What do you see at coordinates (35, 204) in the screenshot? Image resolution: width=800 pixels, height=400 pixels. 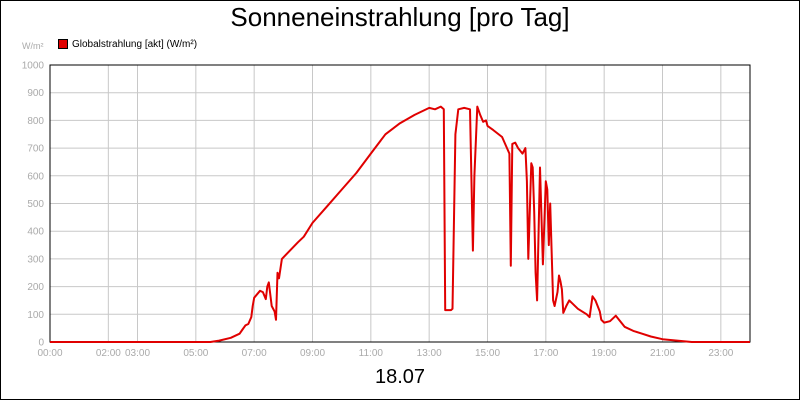 I see `y-tick-label: 500` at bounding box center [35, 204].